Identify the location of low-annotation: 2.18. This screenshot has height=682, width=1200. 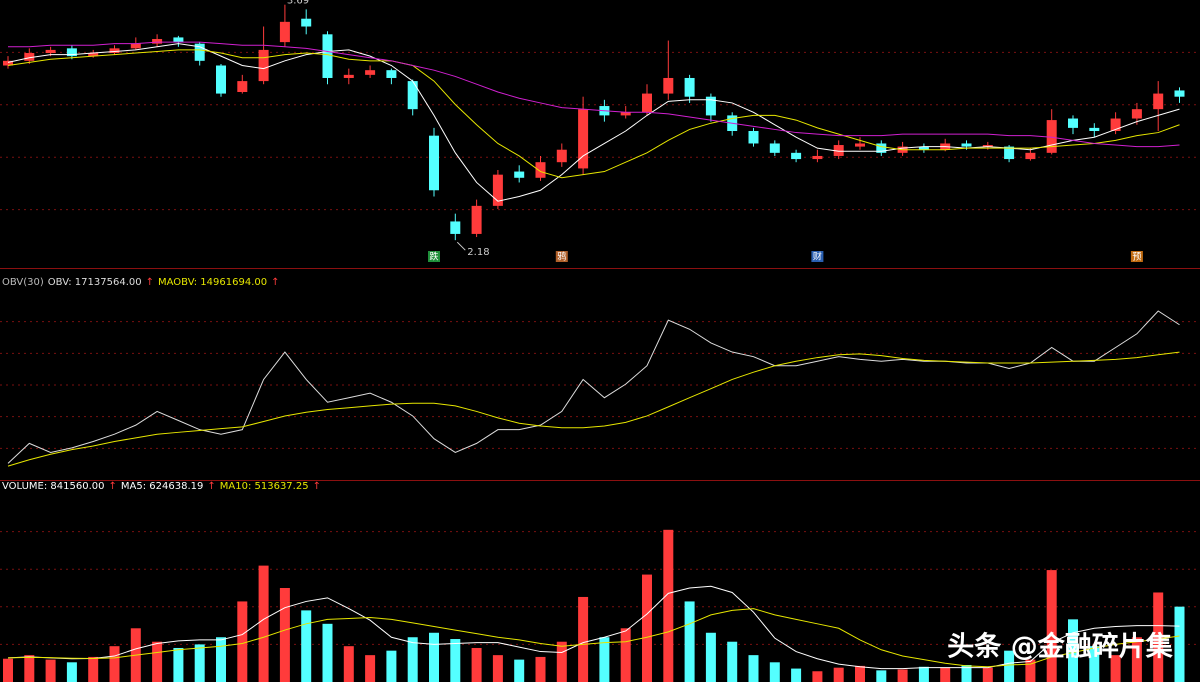
(478, 252).